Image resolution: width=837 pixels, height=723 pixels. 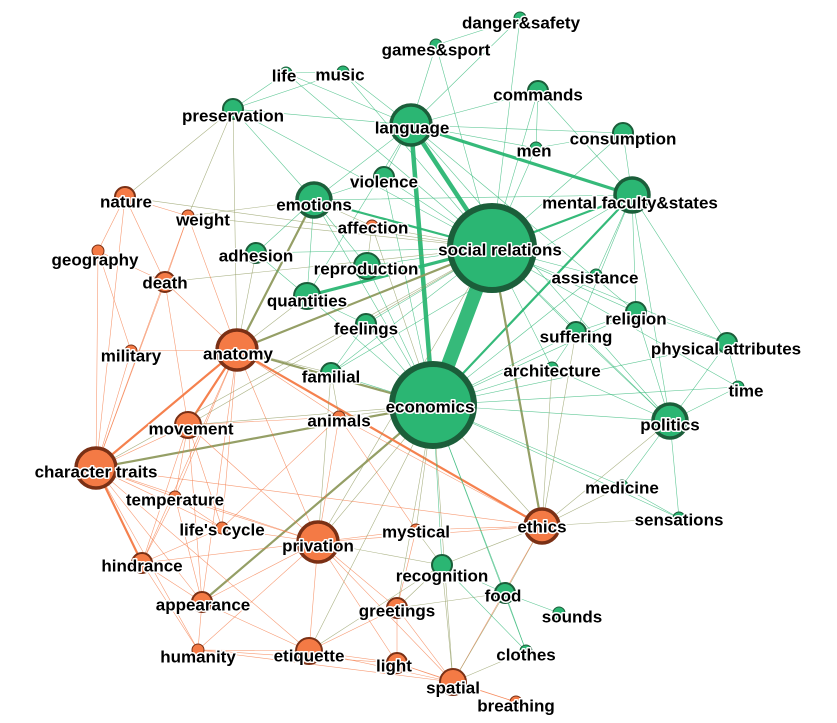 I want to click on edge-ethics-spatial, so click(x=497, y=604).